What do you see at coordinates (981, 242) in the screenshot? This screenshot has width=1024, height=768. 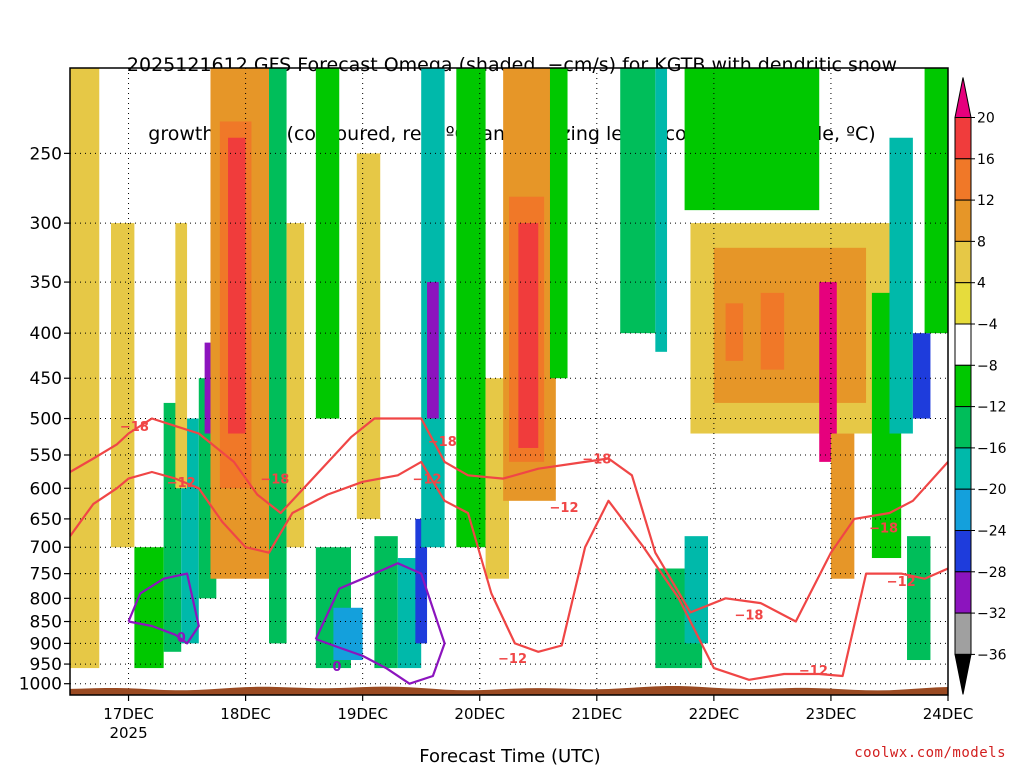 I see `colorbar-tick-label: 8` at bounding box center [981, 242].